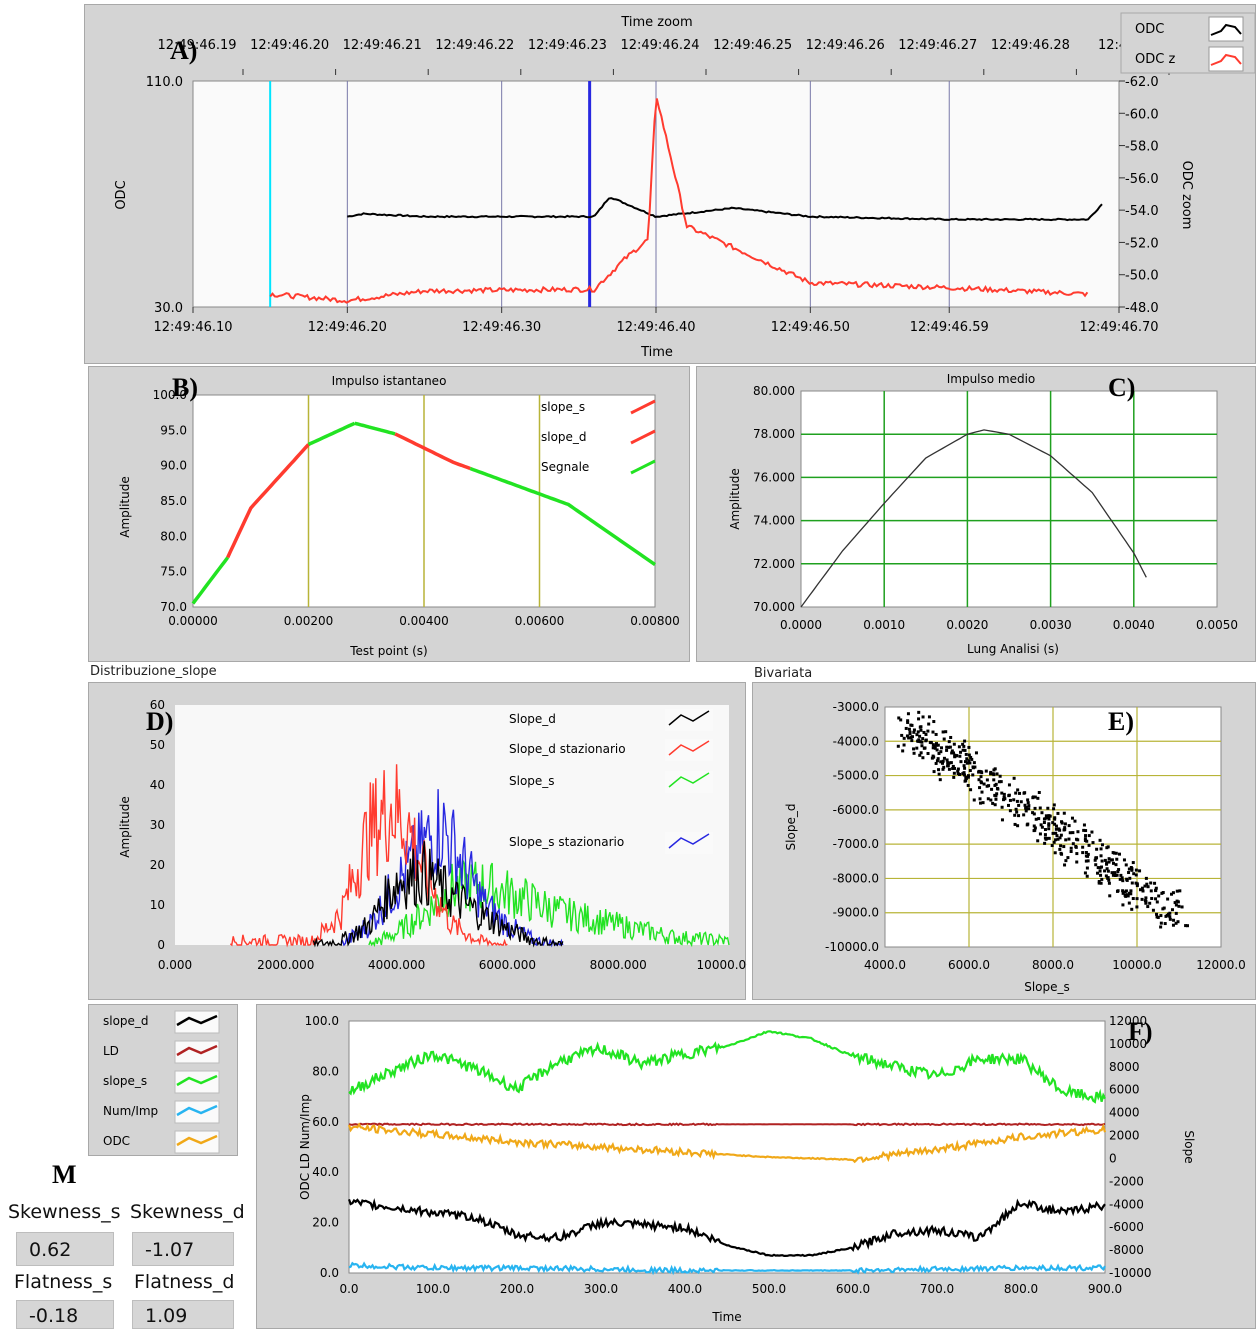 This screenshot has width=1256, height=1330. I want to click on f-xlabel: Time, so click(726, 1317).